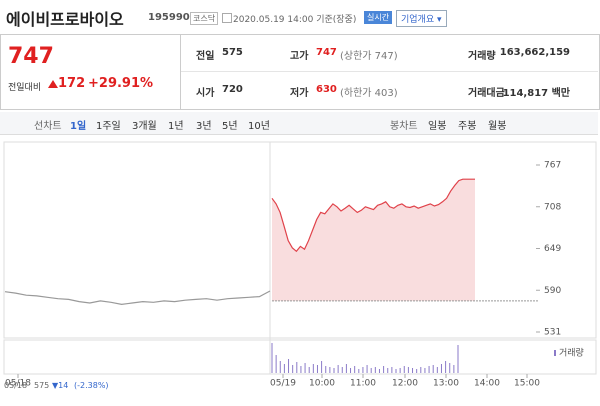  I want to click on tab-label: 선차트, so click(48, 126).